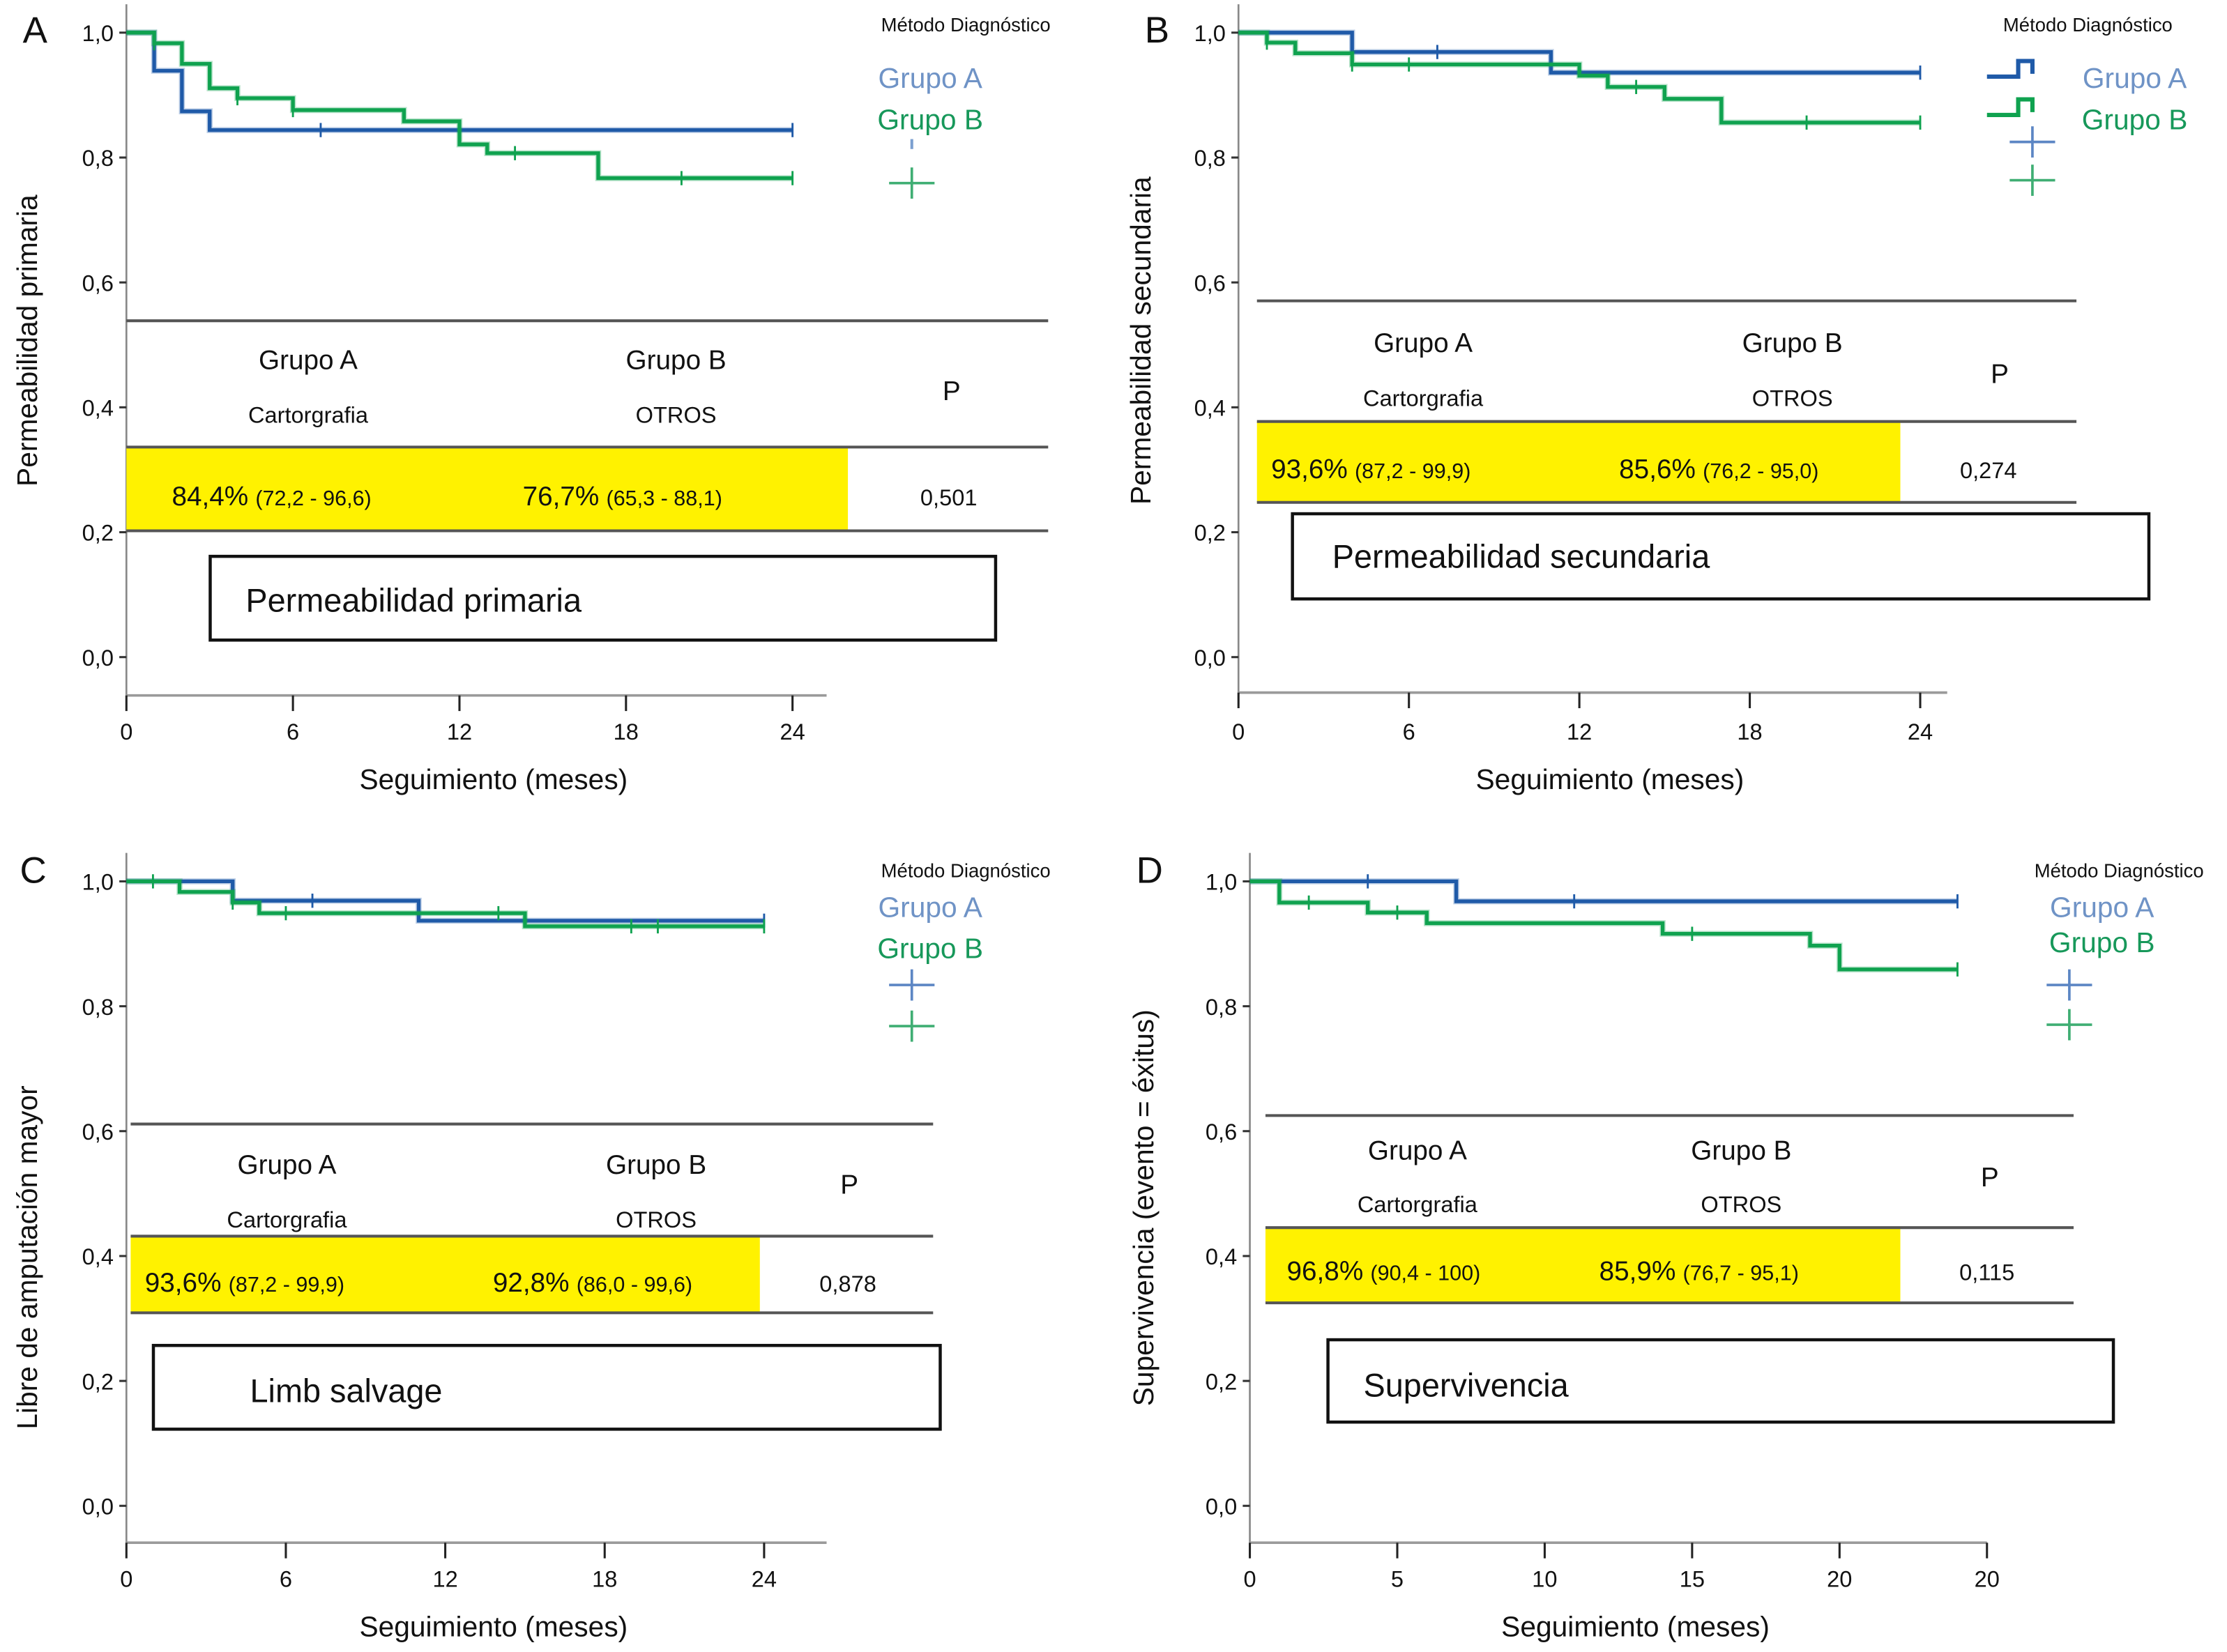 Image resolution: width=2227 pixels, height=1652 pixels. I want to click on table-p-value: 0,115, so click(1986, 1272).